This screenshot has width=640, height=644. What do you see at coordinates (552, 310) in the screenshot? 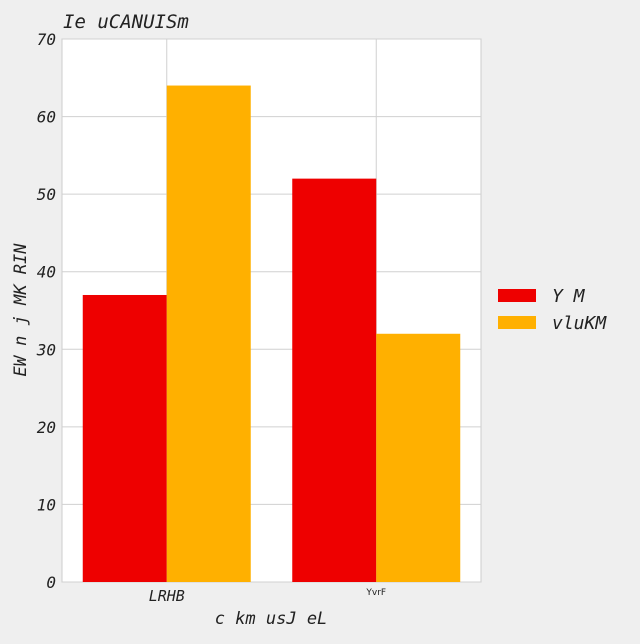
I see `legend: Y M vluKM` at bounding box center [552, 310].